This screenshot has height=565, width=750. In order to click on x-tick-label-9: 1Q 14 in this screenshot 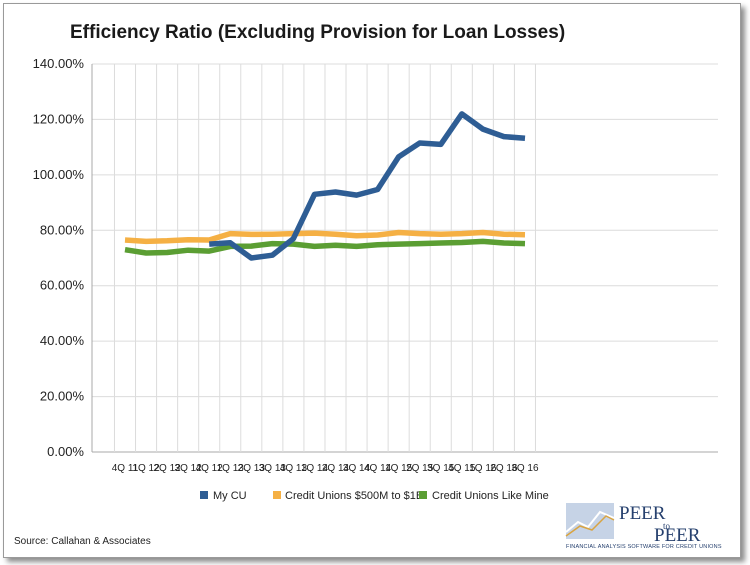, I will do `click(315, 468)`.